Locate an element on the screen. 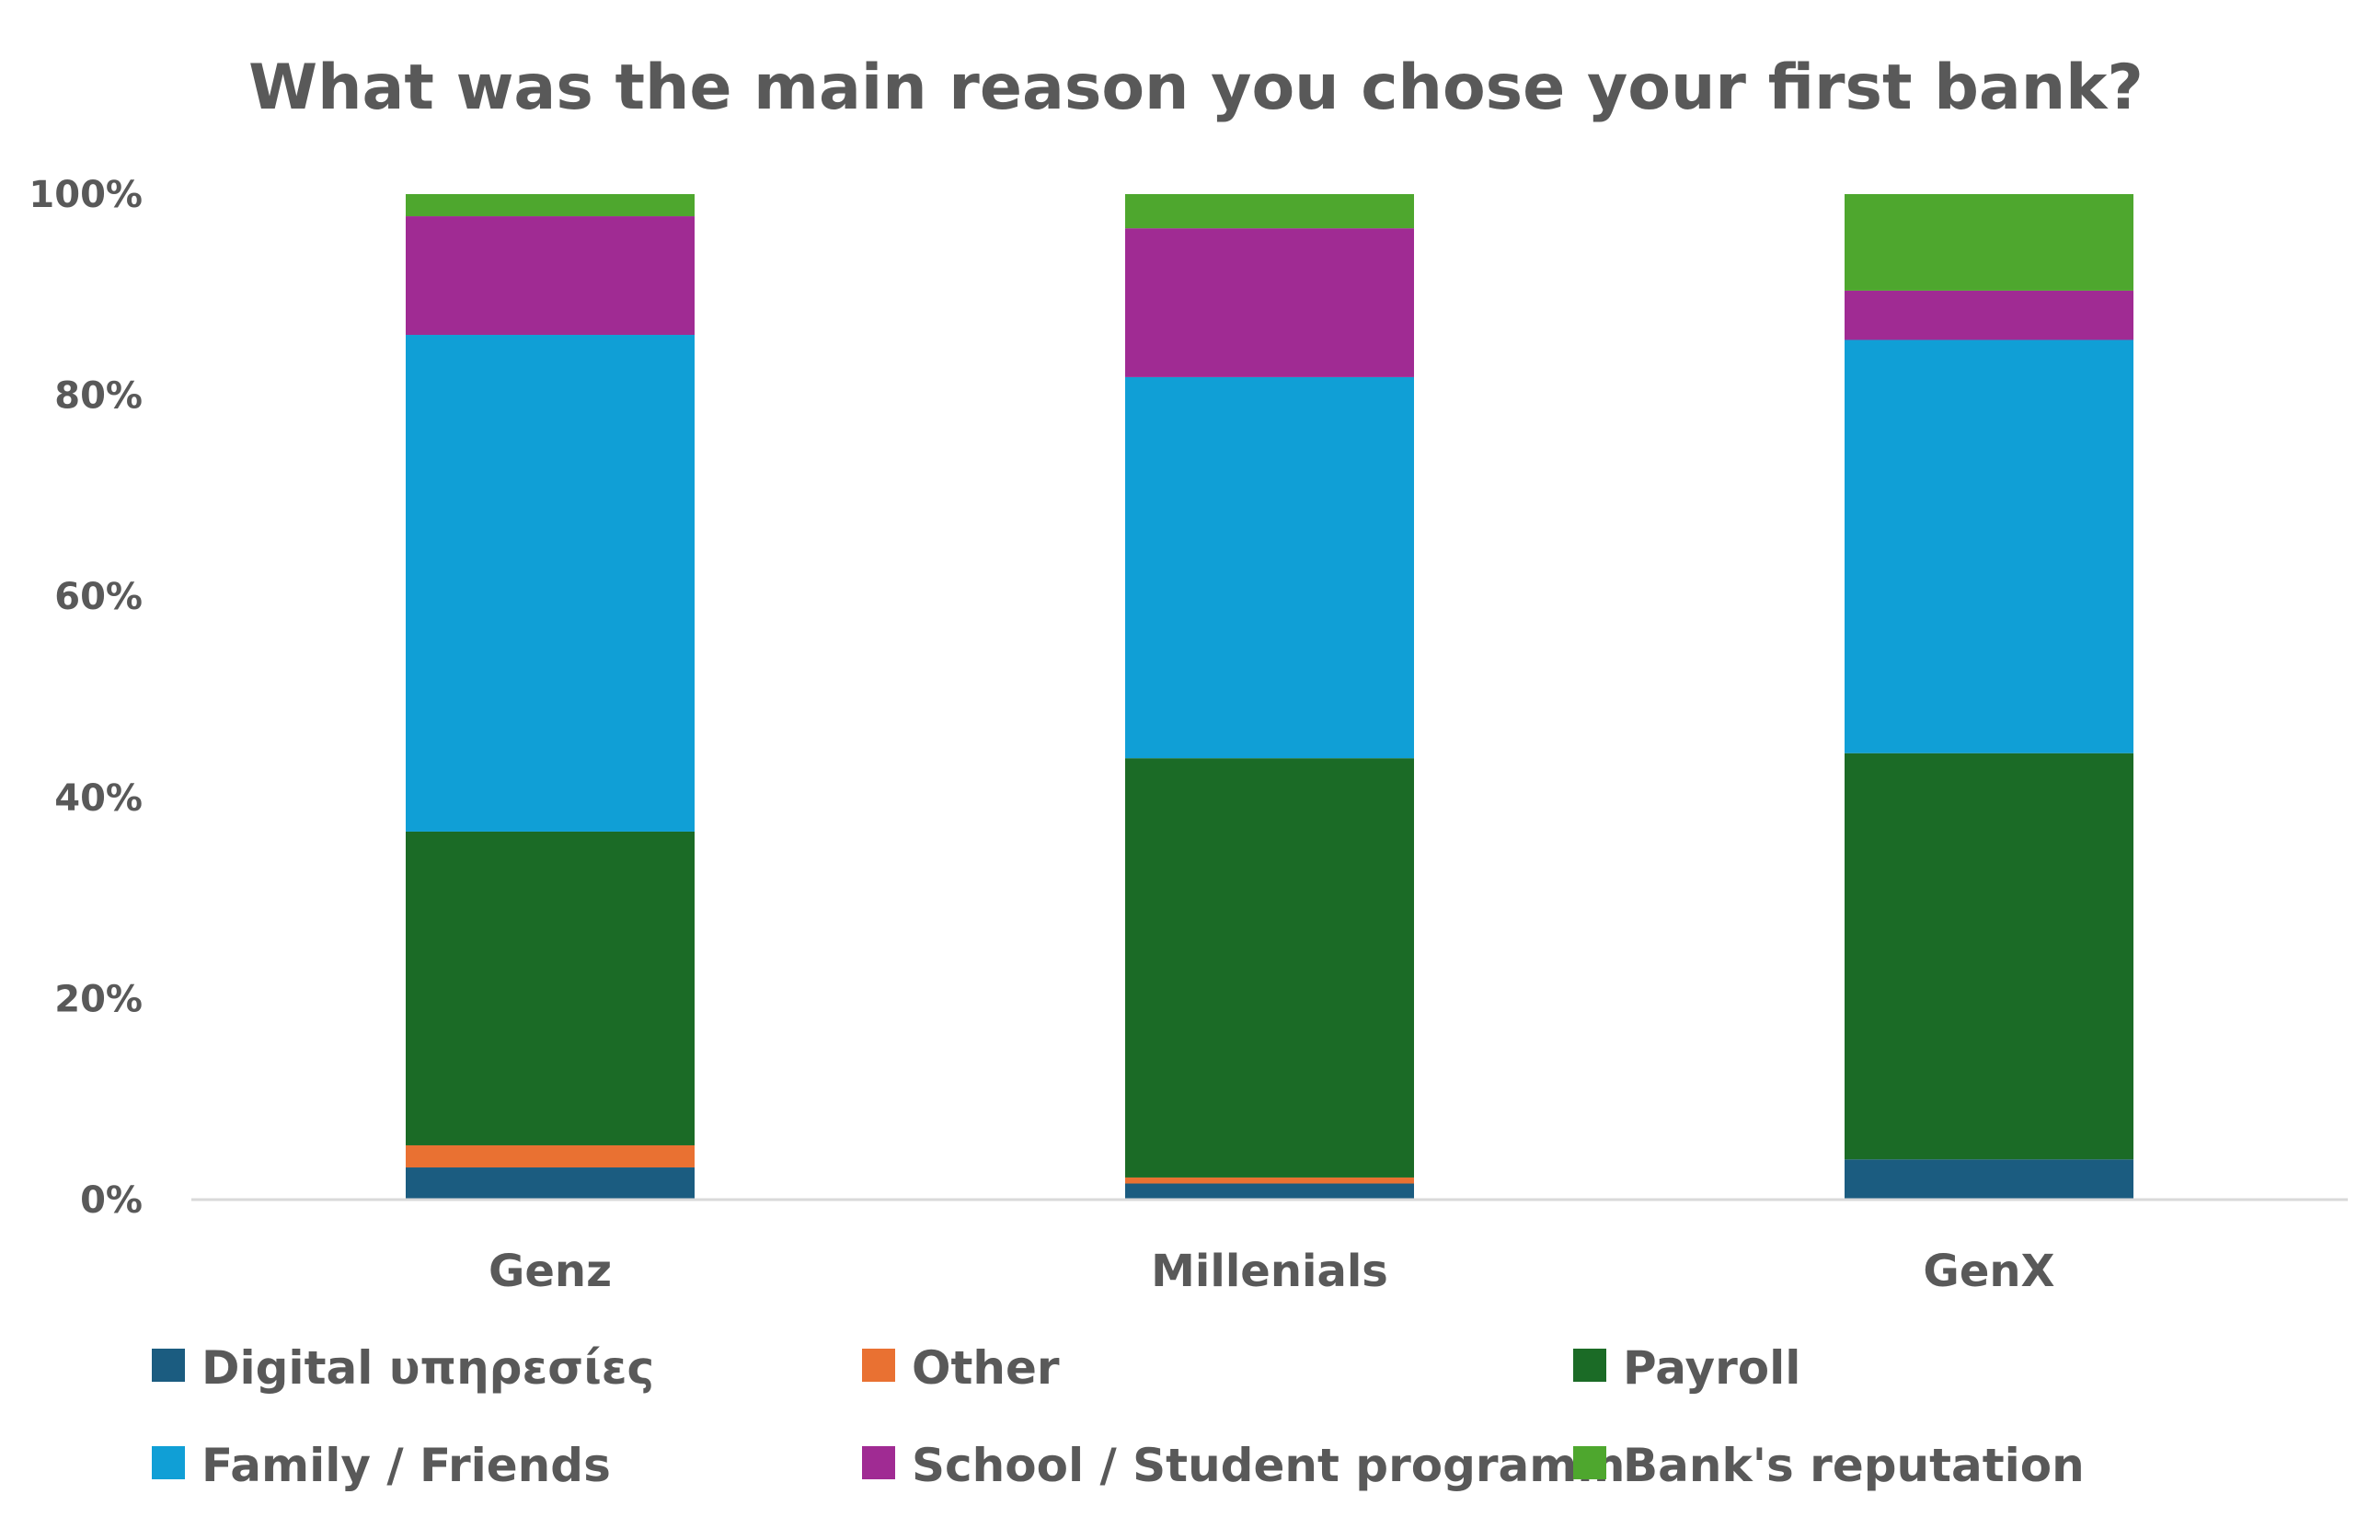 The image size is (2380, 1540). legend-item: Payroll is located at coordinates (1686, 1368).